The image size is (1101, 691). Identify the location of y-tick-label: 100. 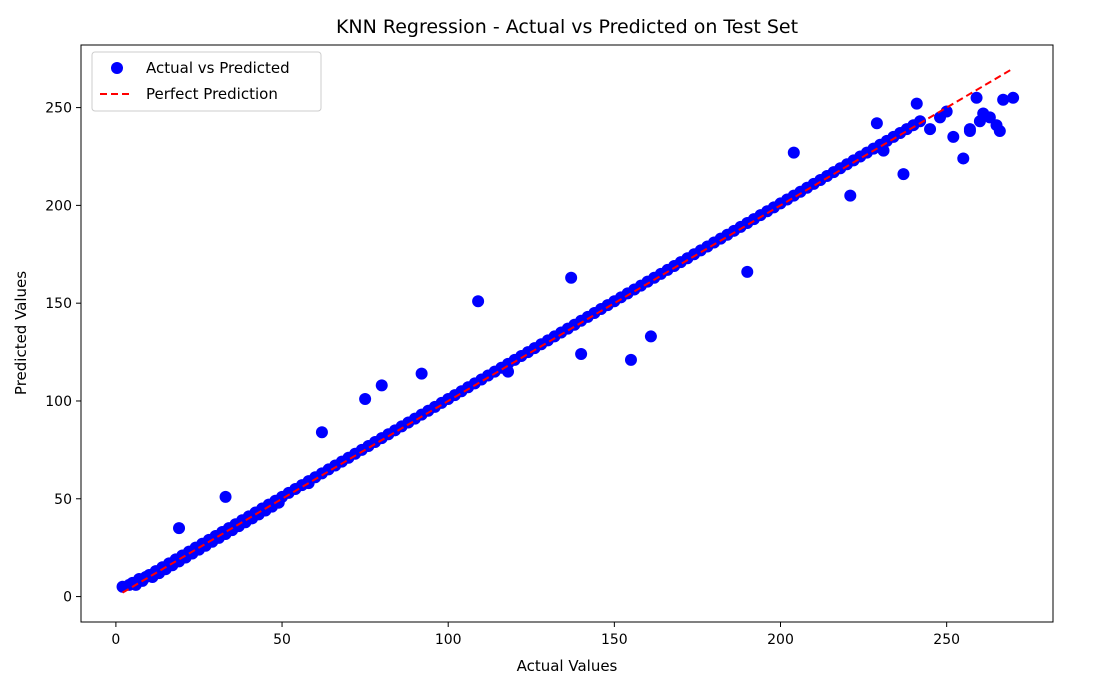
(58, 402).